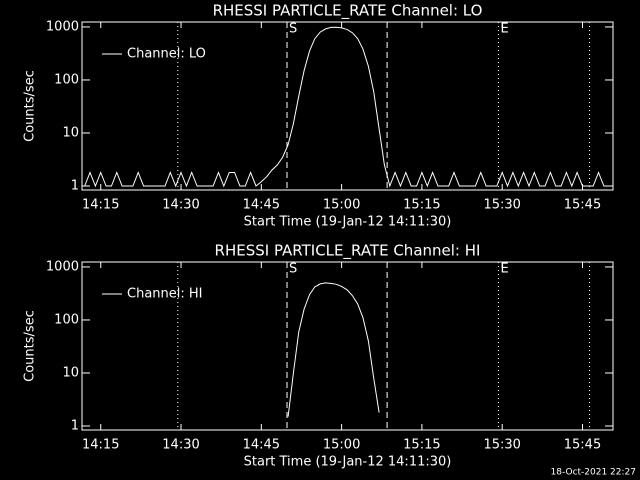 This screenshot has width=640, height=480. Describe the element at coordinates (348, 251) in the screenshot. I see `chart-title: RHESSI PARTICLE_RATE Channel: HI` at that location.